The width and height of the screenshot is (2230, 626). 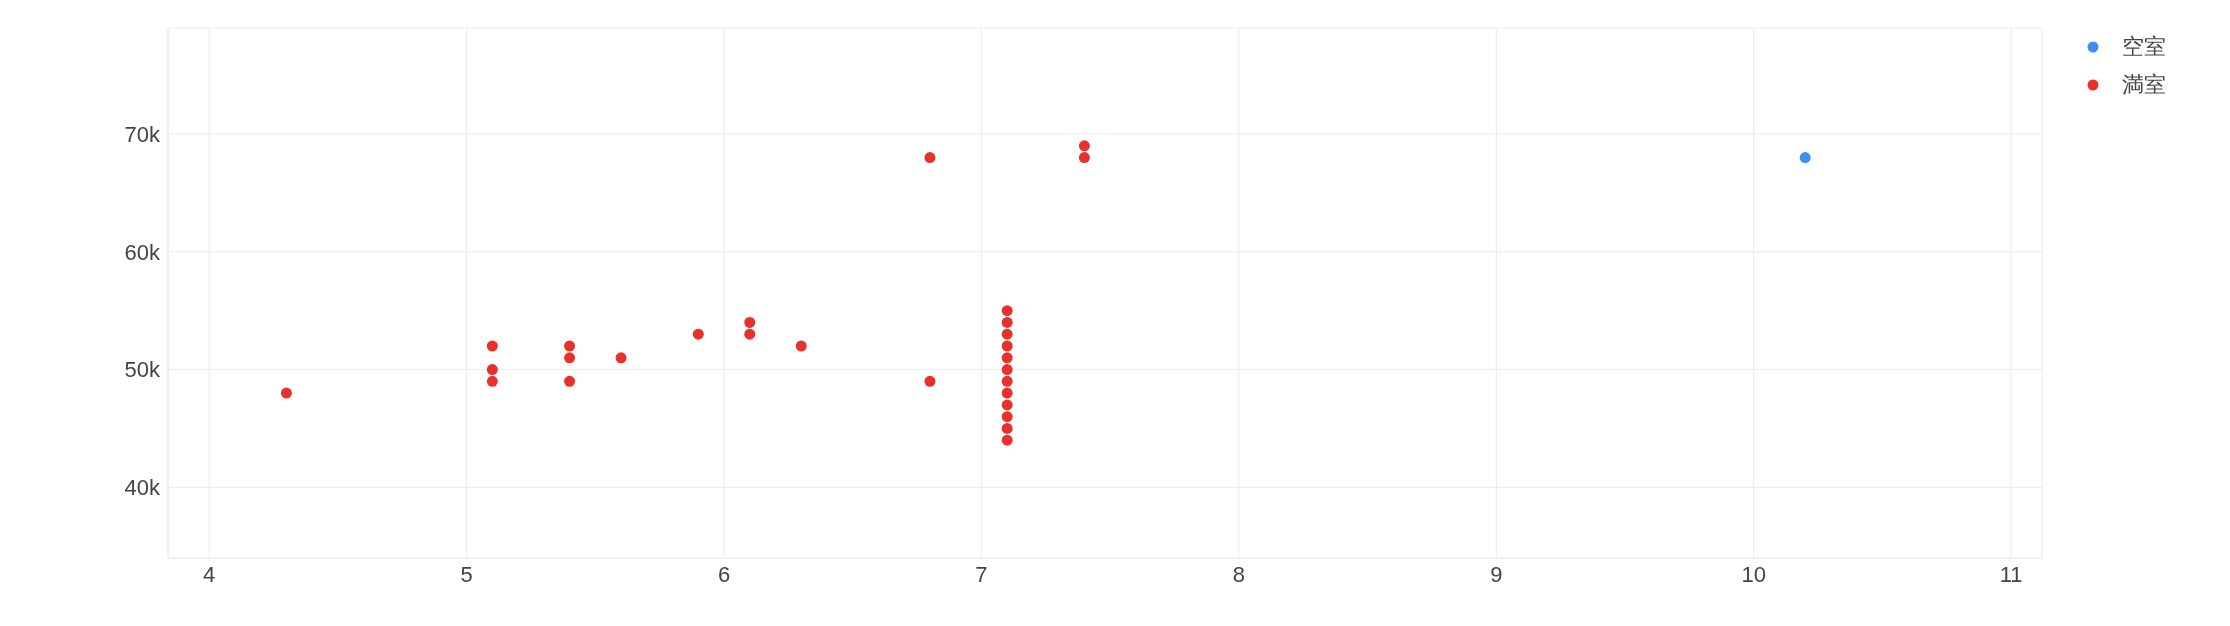 I want to click on x-tick-label: 11, so click(x=2011, y=574).